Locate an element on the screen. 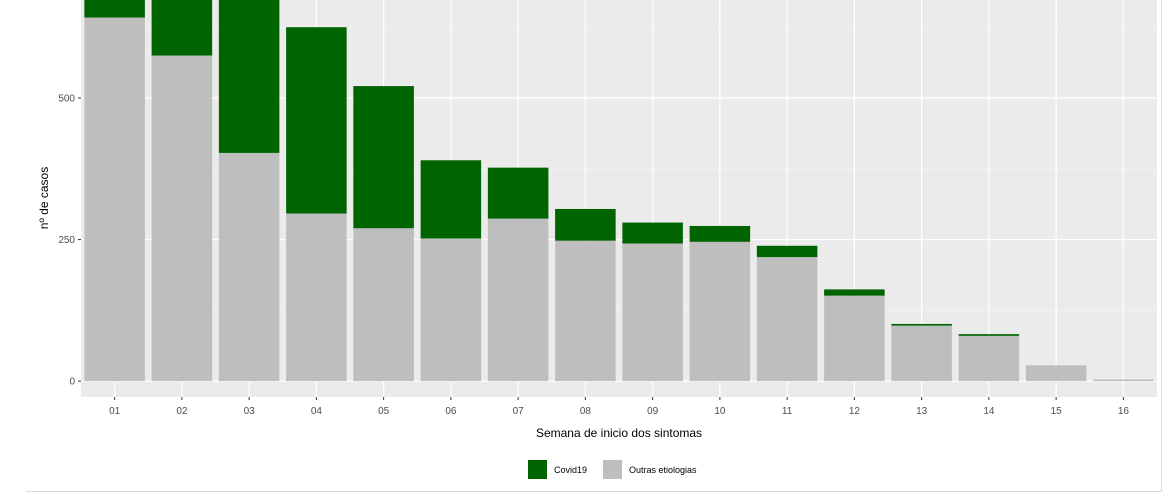  x-tick-label: 06 is located at coordinates (451, 411).